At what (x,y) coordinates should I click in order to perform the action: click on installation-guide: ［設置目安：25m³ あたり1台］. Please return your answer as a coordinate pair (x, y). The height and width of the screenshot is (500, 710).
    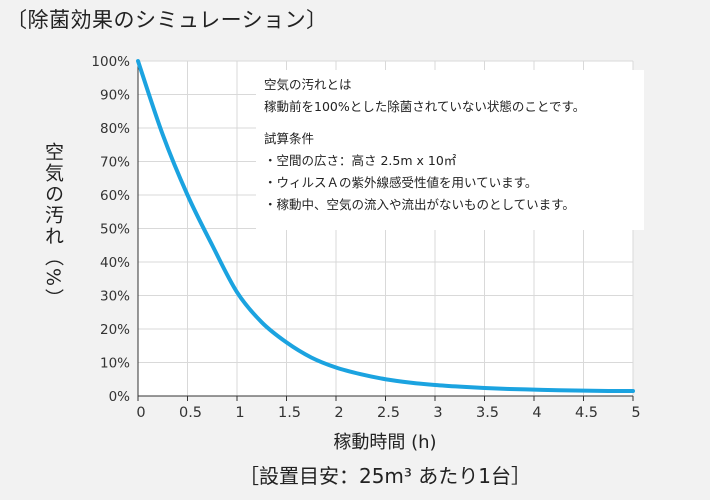
    Looking at the image, I should click on (385, 476).